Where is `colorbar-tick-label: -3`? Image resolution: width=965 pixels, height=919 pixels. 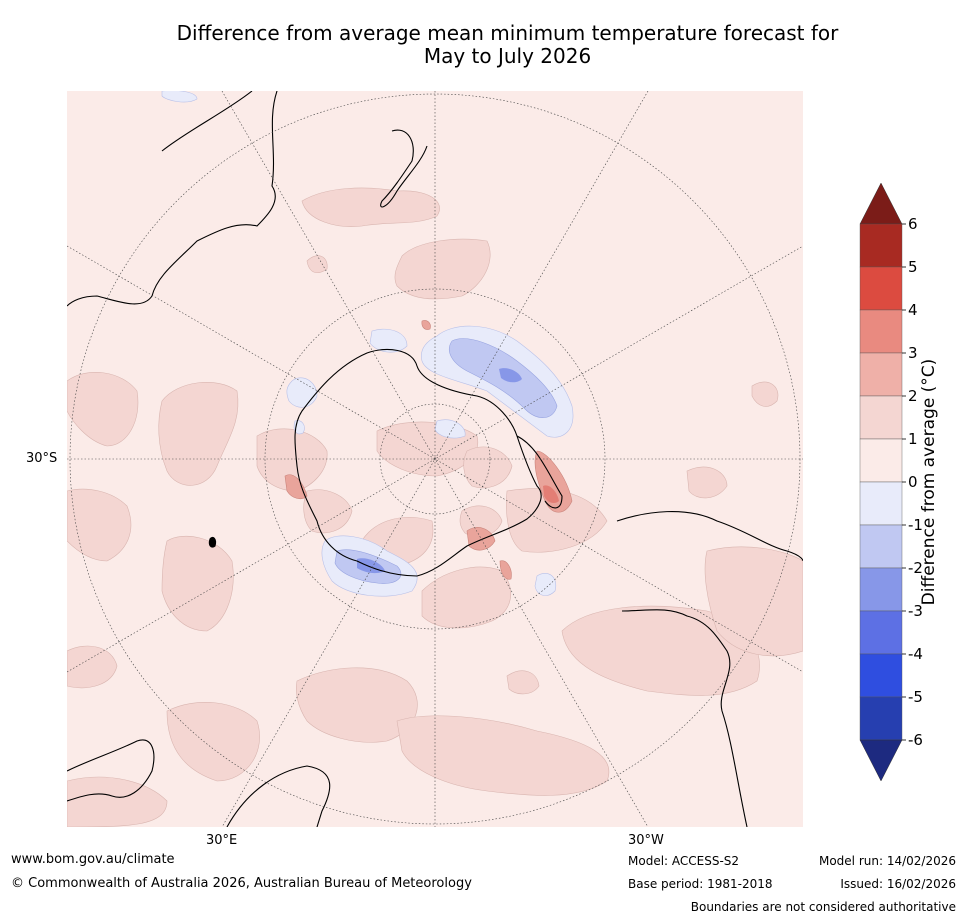 colorbar-tick-label: -3 is located at coordinates (915, 611).